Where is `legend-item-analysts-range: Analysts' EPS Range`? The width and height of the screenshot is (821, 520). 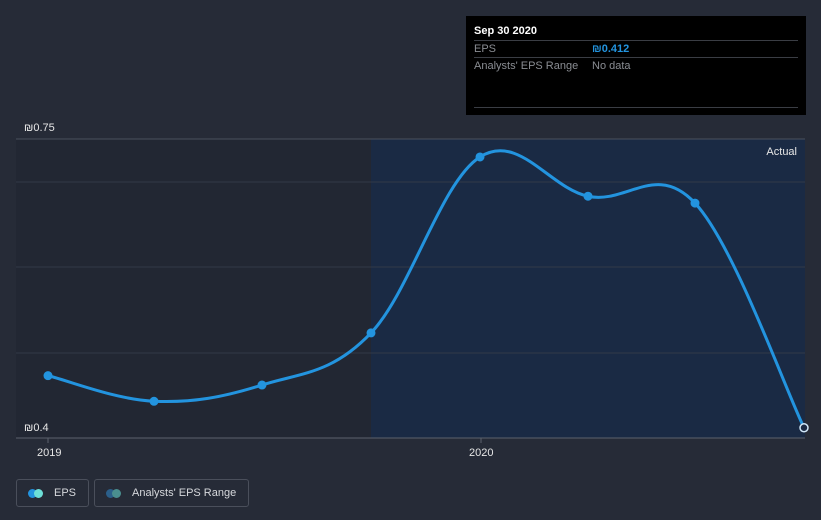 legend-item-analysts-range: Analysts' EPS Range is located at coordinates (172, 493).